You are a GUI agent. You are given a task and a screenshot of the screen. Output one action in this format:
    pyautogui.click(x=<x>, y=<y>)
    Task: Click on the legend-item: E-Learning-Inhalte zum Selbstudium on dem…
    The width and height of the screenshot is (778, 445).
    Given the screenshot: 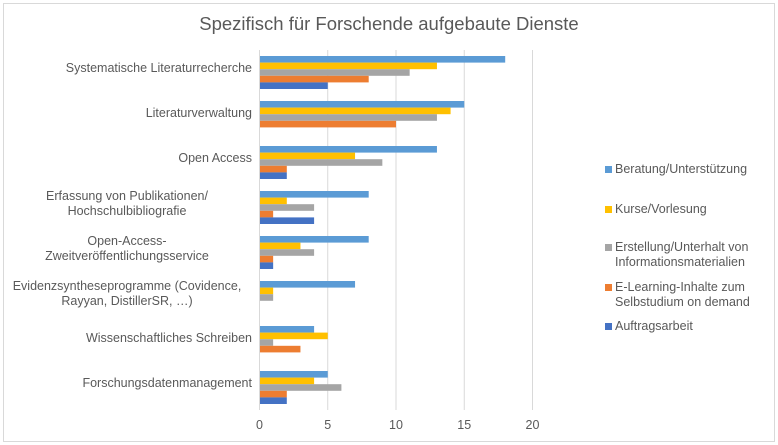 What is the action you would take?
    pyautogui.click(x=677, y=295)
    